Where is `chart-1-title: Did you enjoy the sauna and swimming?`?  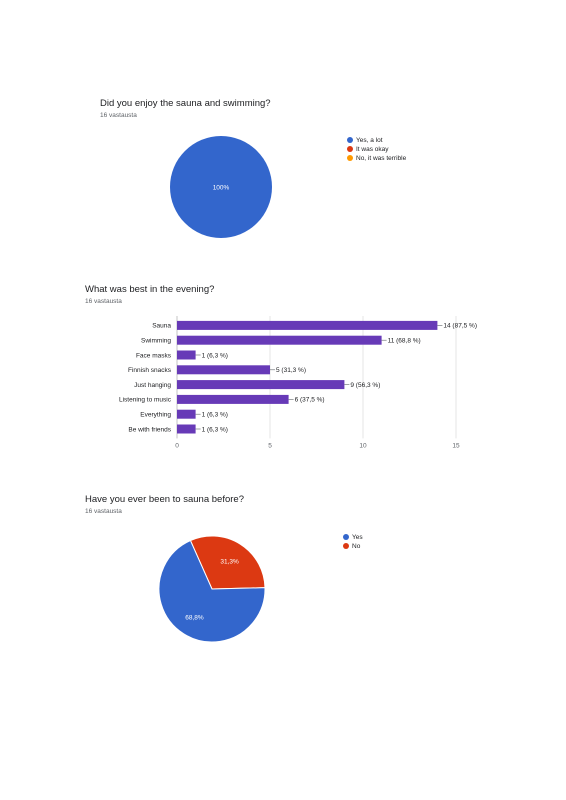
chart-1-title: Did you enjoy the sauna and swimming? is located at coordinates (185, 103).